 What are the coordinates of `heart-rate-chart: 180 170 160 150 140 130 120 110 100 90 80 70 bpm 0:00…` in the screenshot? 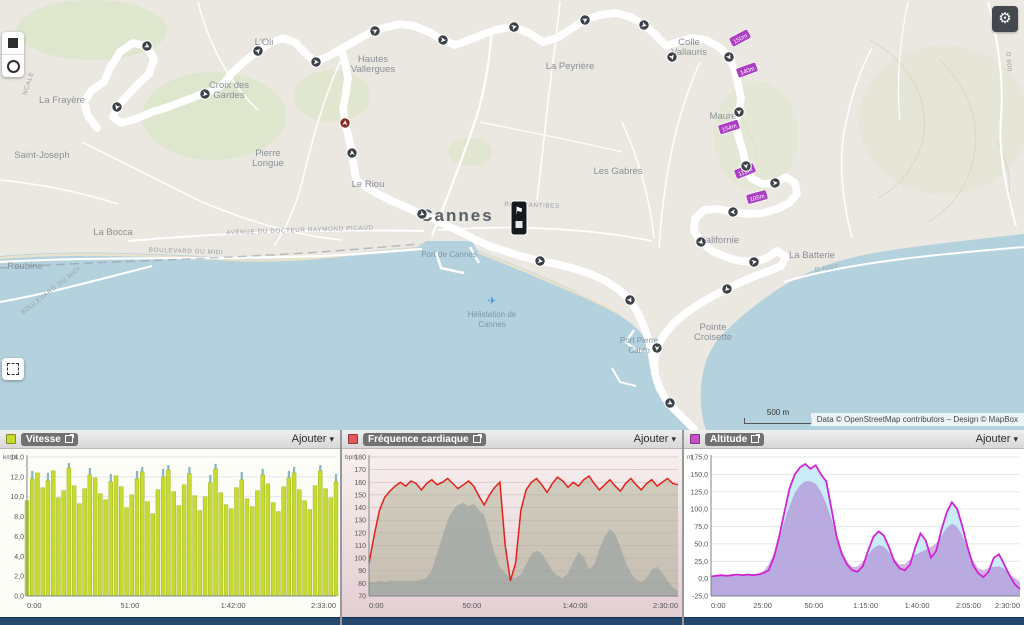 It's located at (512, 533).